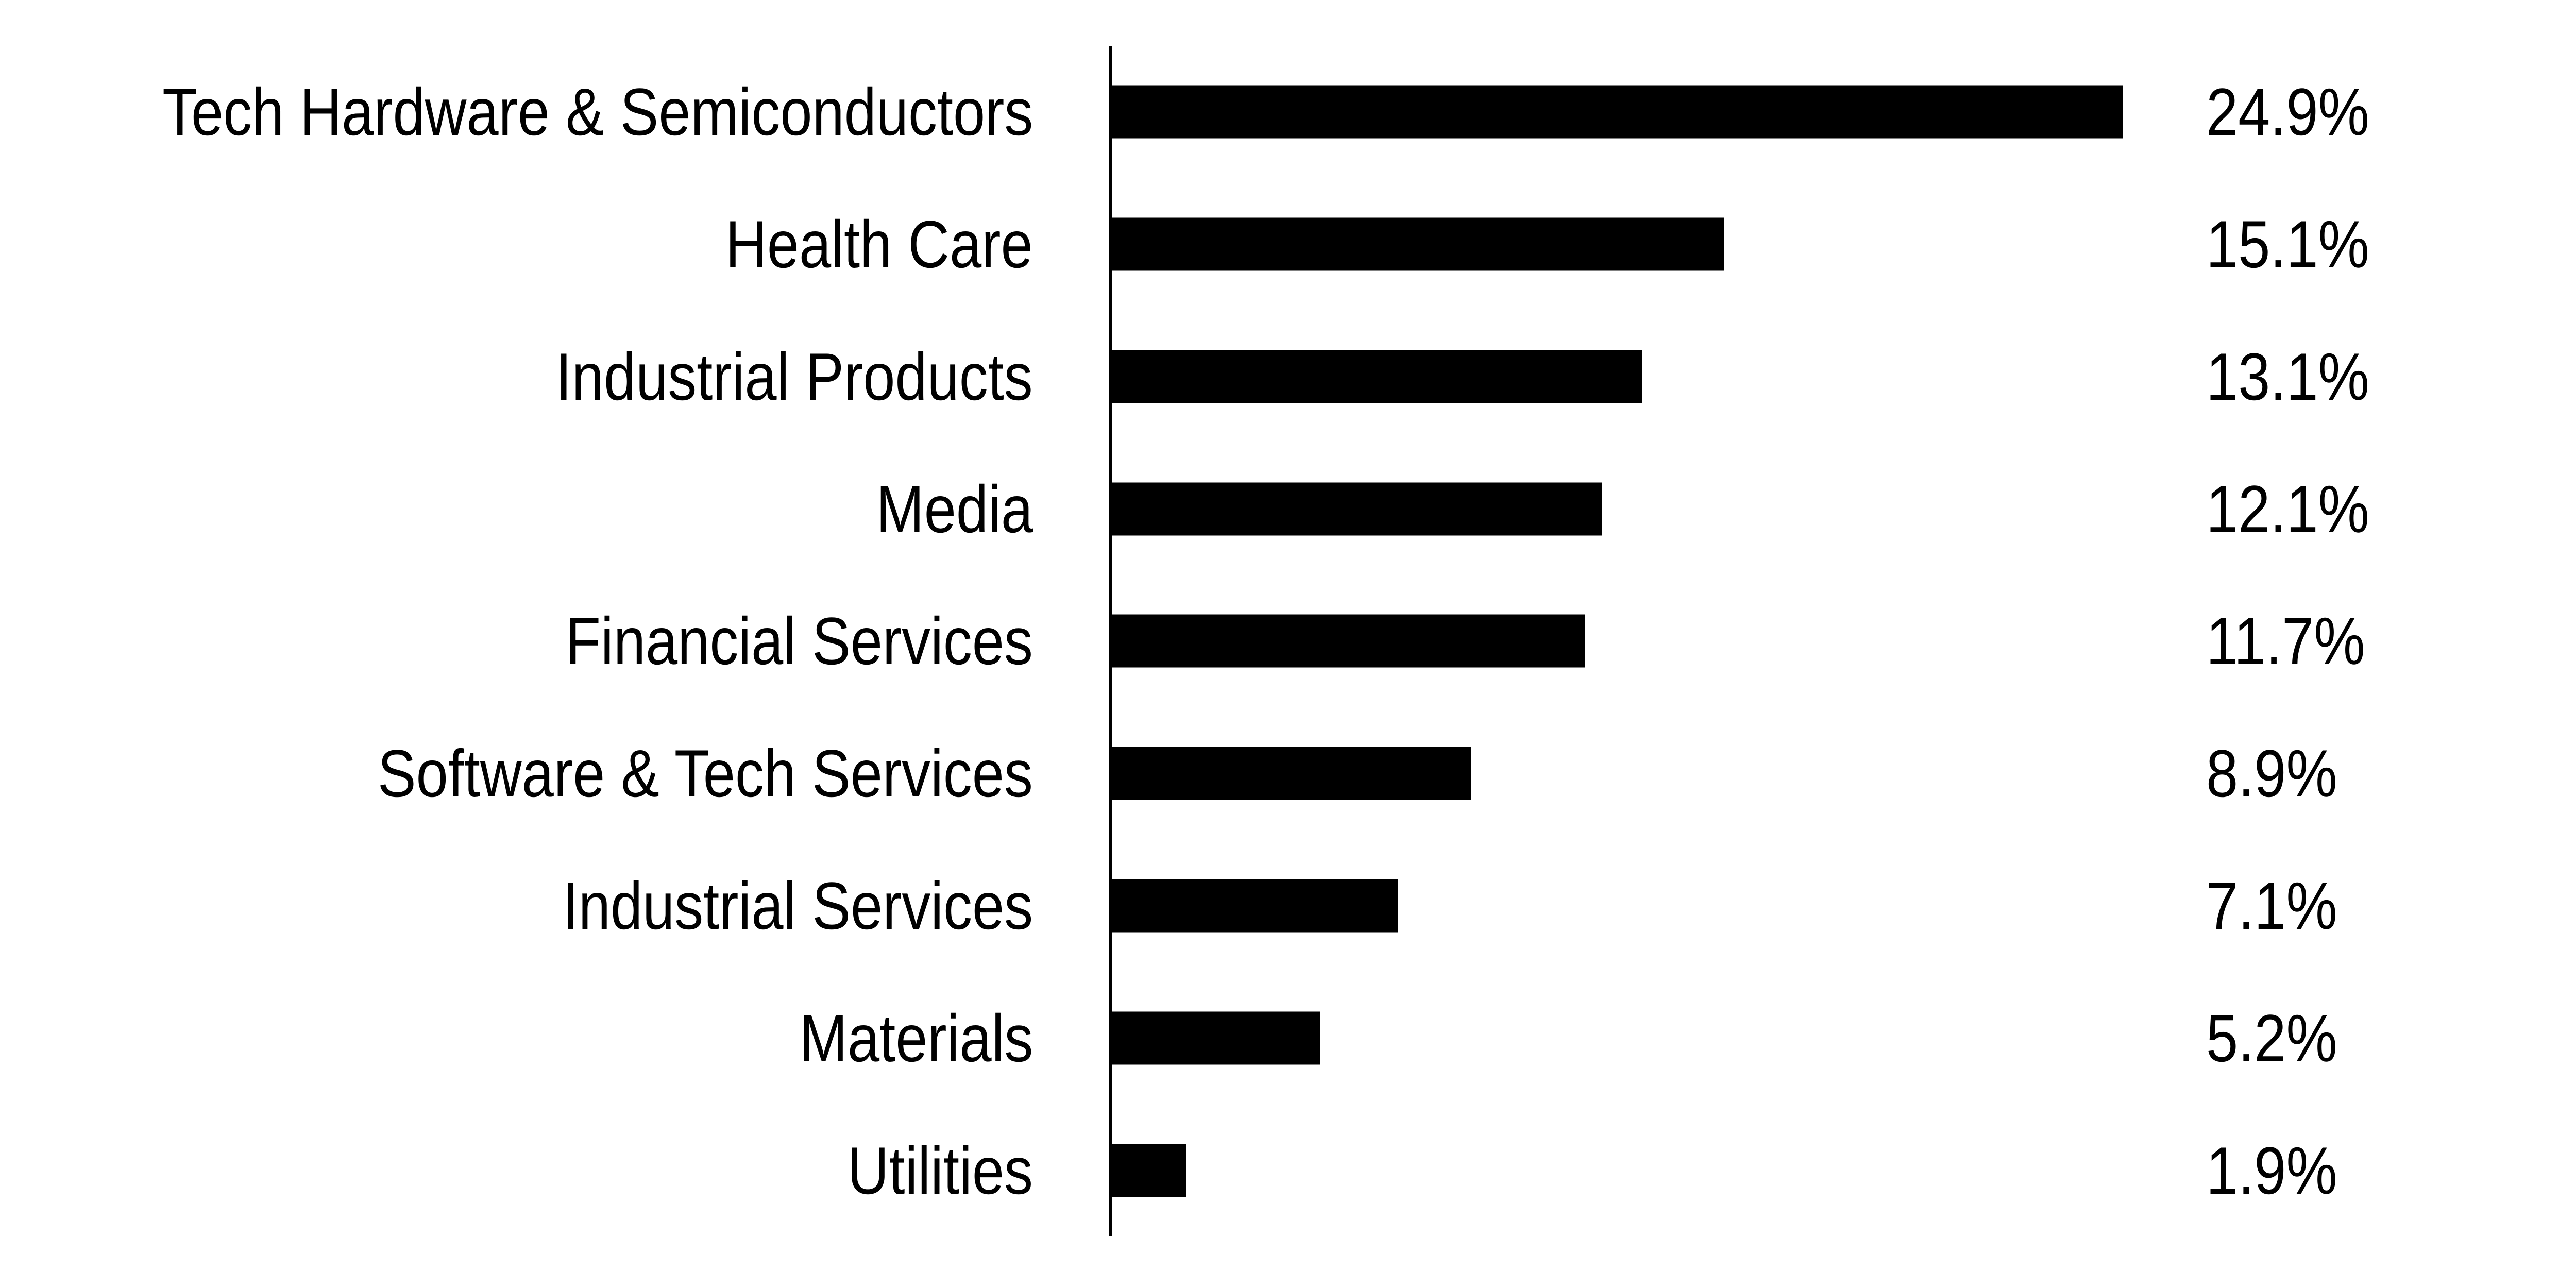  What do you see at coordinates (2285, 641) in the screenshot?
I see `value-label-text: 11.7%` at bounding box center [2285, 641].